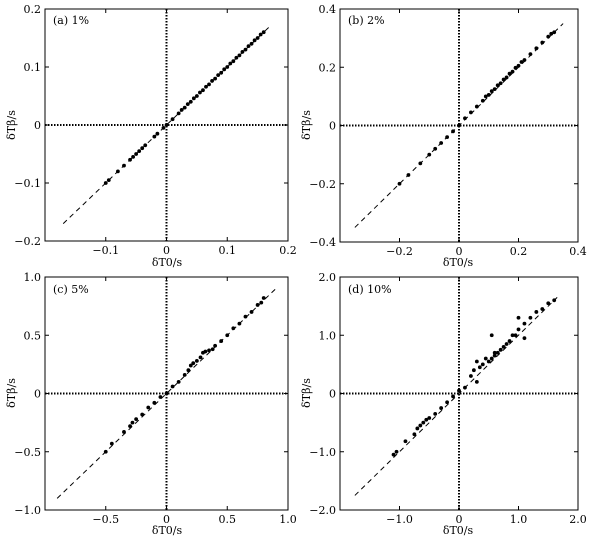 The height and width of the screenshot is (540, 596). Describe the element at coordinates (228, 519) in the screenshot. I see `panel-c-xtick-label: 0.5` at that location.